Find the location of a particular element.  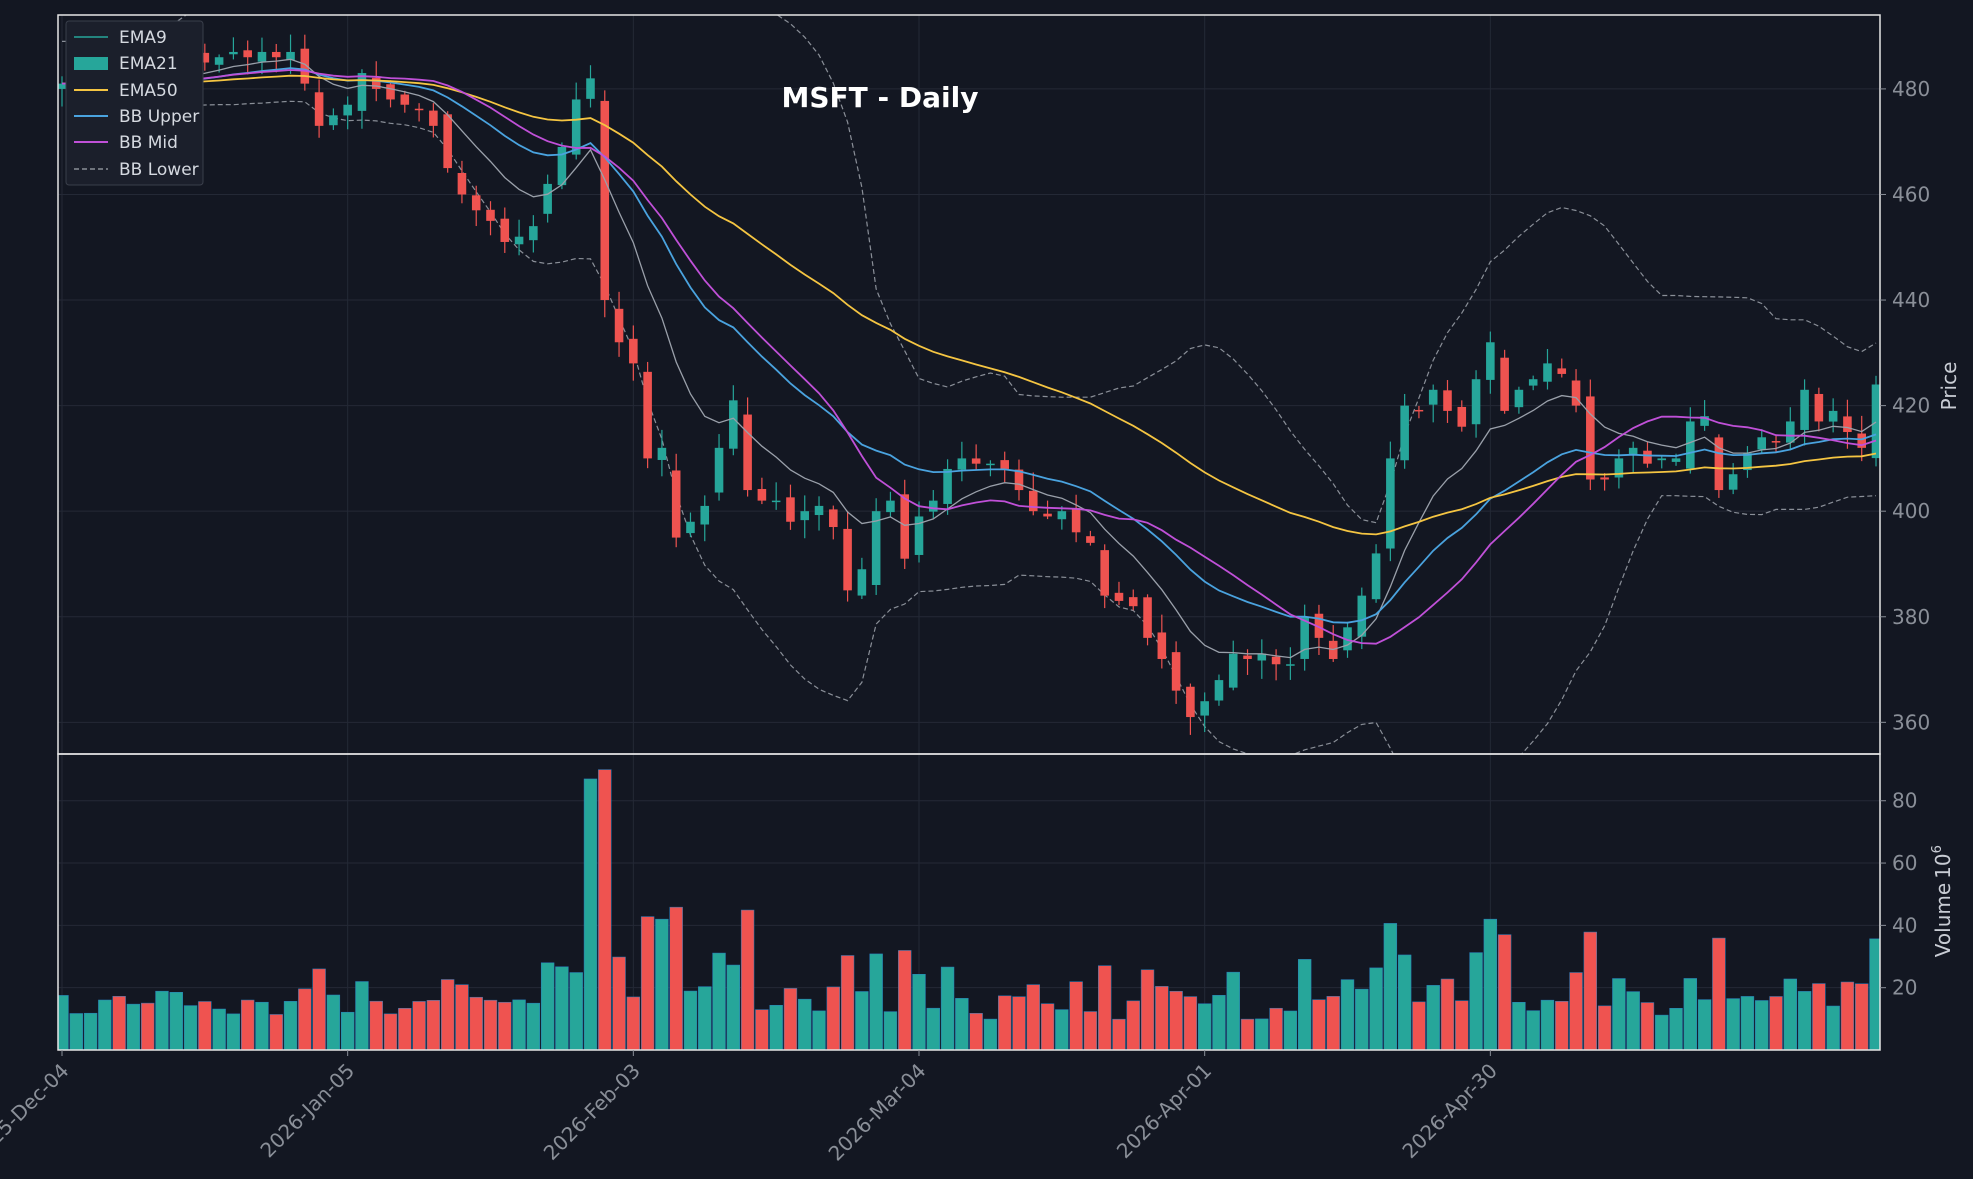

volume-tick-label: 20 is located at coordinates (1904, 988).